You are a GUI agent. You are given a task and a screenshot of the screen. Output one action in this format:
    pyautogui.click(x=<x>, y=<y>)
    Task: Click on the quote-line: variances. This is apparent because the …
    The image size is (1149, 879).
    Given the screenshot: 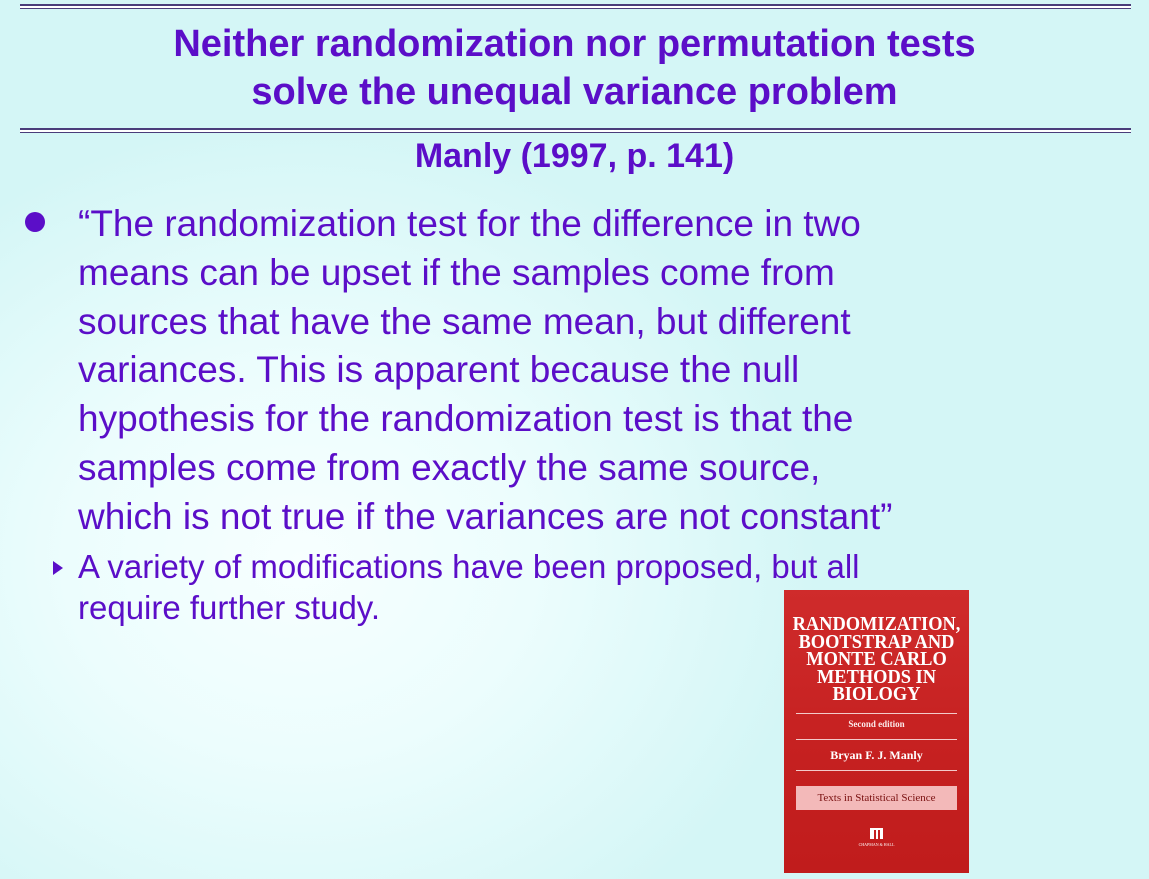 What is the action you would take?
    pyautogui.click(x=439, y=370)
    